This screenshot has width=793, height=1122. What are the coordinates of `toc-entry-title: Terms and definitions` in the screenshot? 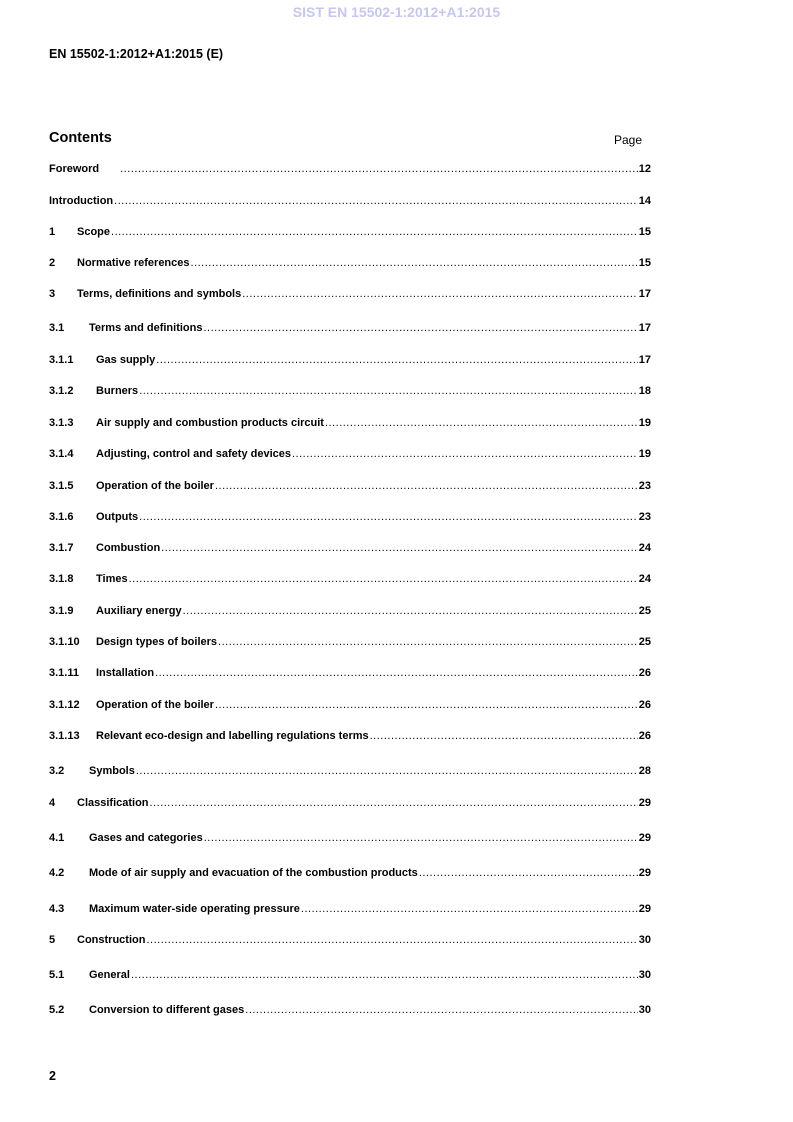 It's located at (146, 328).